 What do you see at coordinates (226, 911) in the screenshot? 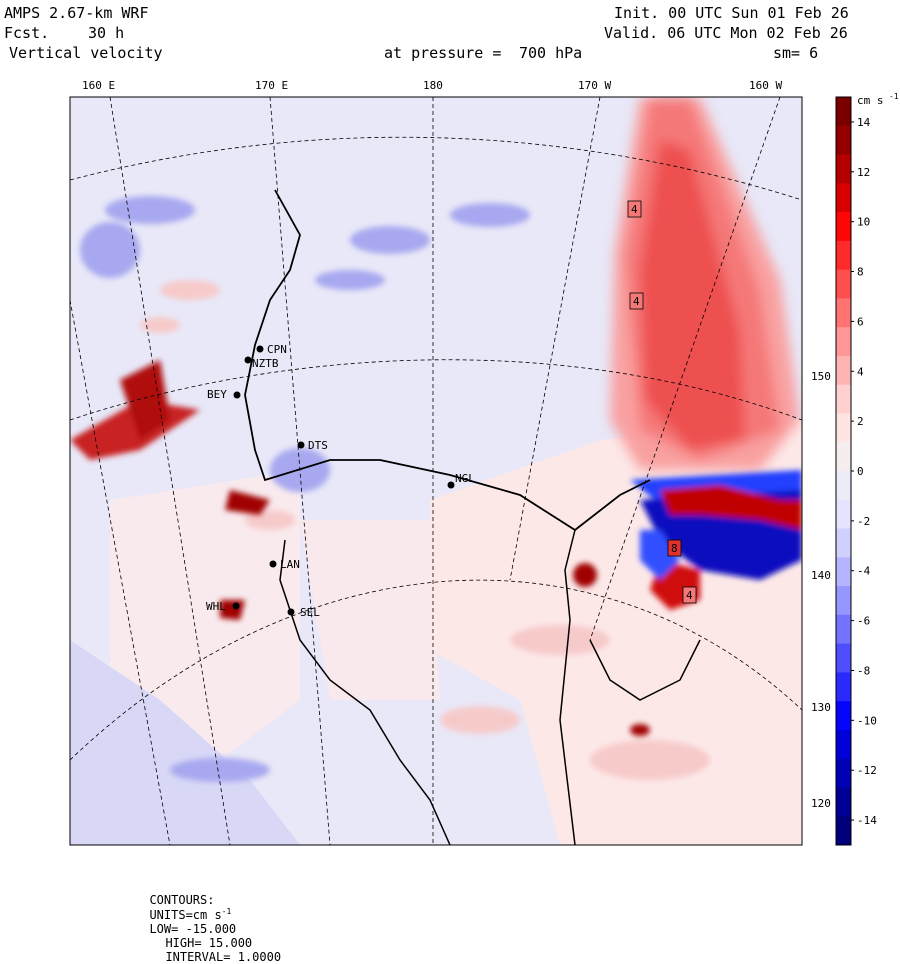
I see `footer-units-exponent: -1` at bounding box center [226, 911].